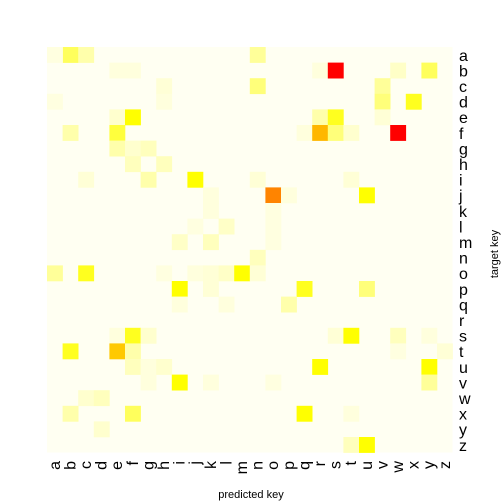 This screenshot has width=504, height=504. What do you see at coordinates (251, 495) in the screenshot?
I see `x-axis-label: predicted key` at bounding box center [251, 495].